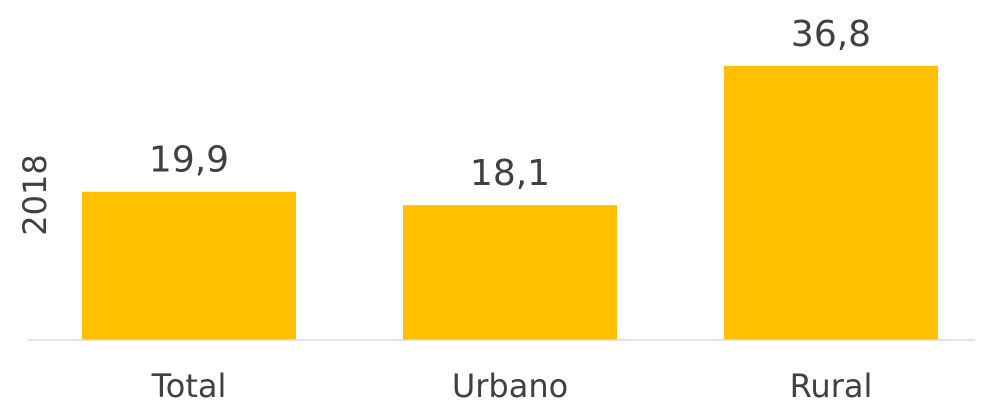 The width and height of the screenshot is (982, 407). What do you see at coordinates (189, 386) in the screenshot?
I see `x-tick-label: Total` at bounding box center [189, 386].